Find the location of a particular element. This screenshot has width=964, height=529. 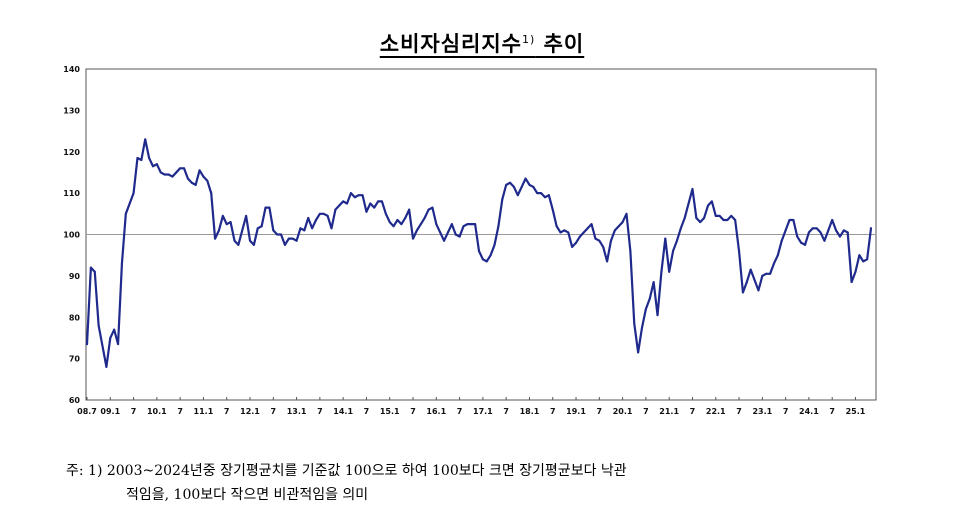

y-tick-label: 80 is located at coordinates (75, 317).